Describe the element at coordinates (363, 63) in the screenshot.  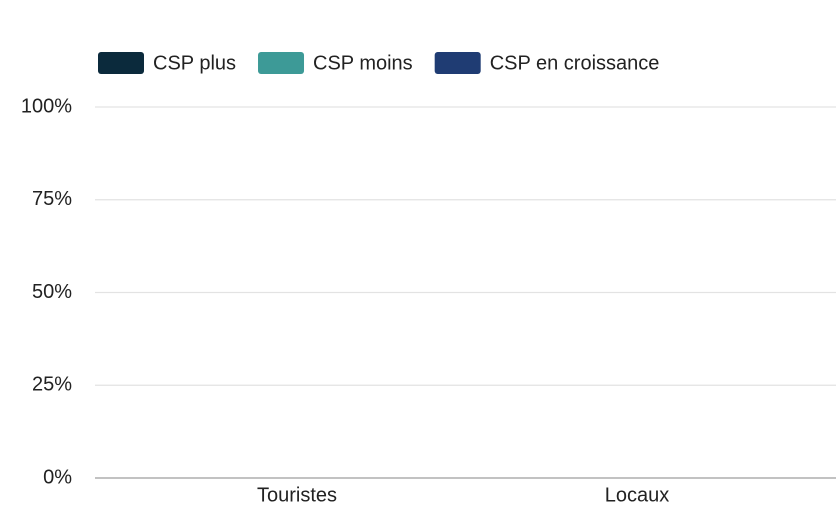
I see `legend-label: CSP moins` at that location.